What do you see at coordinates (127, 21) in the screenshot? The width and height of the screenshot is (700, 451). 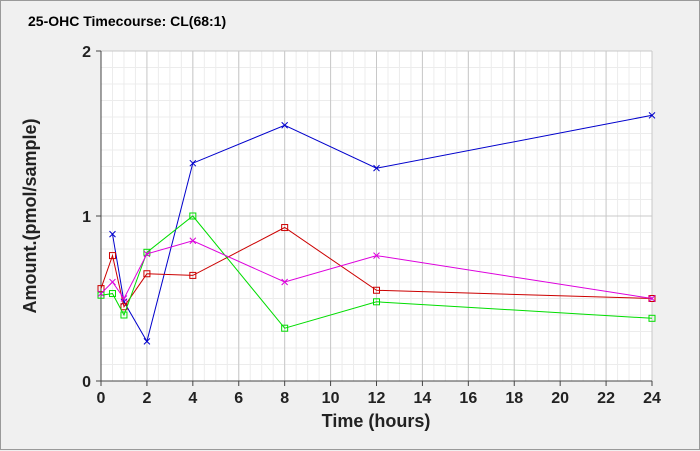 I see `chart-title: 25-OHC Timecourse: CL(68:1)` at bounding box center [127, 21].